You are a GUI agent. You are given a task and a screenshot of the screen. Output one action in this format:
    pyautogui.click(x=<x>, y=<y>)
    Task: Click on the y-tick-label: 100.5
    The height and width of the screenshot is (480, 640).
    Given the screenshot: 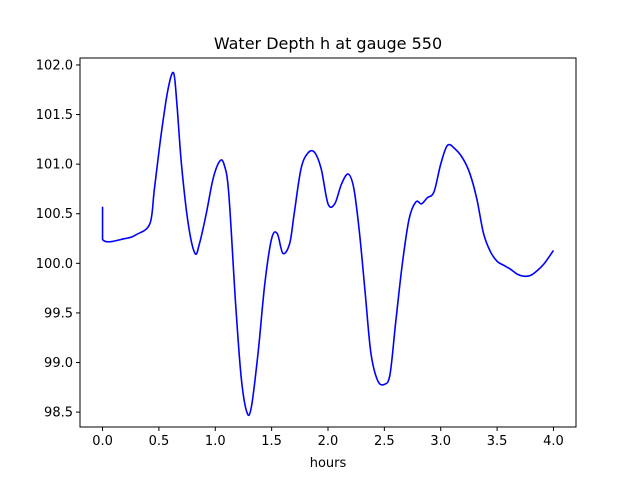 What is the action you would take?
    pyautogui.click(x=54, y=214)
    